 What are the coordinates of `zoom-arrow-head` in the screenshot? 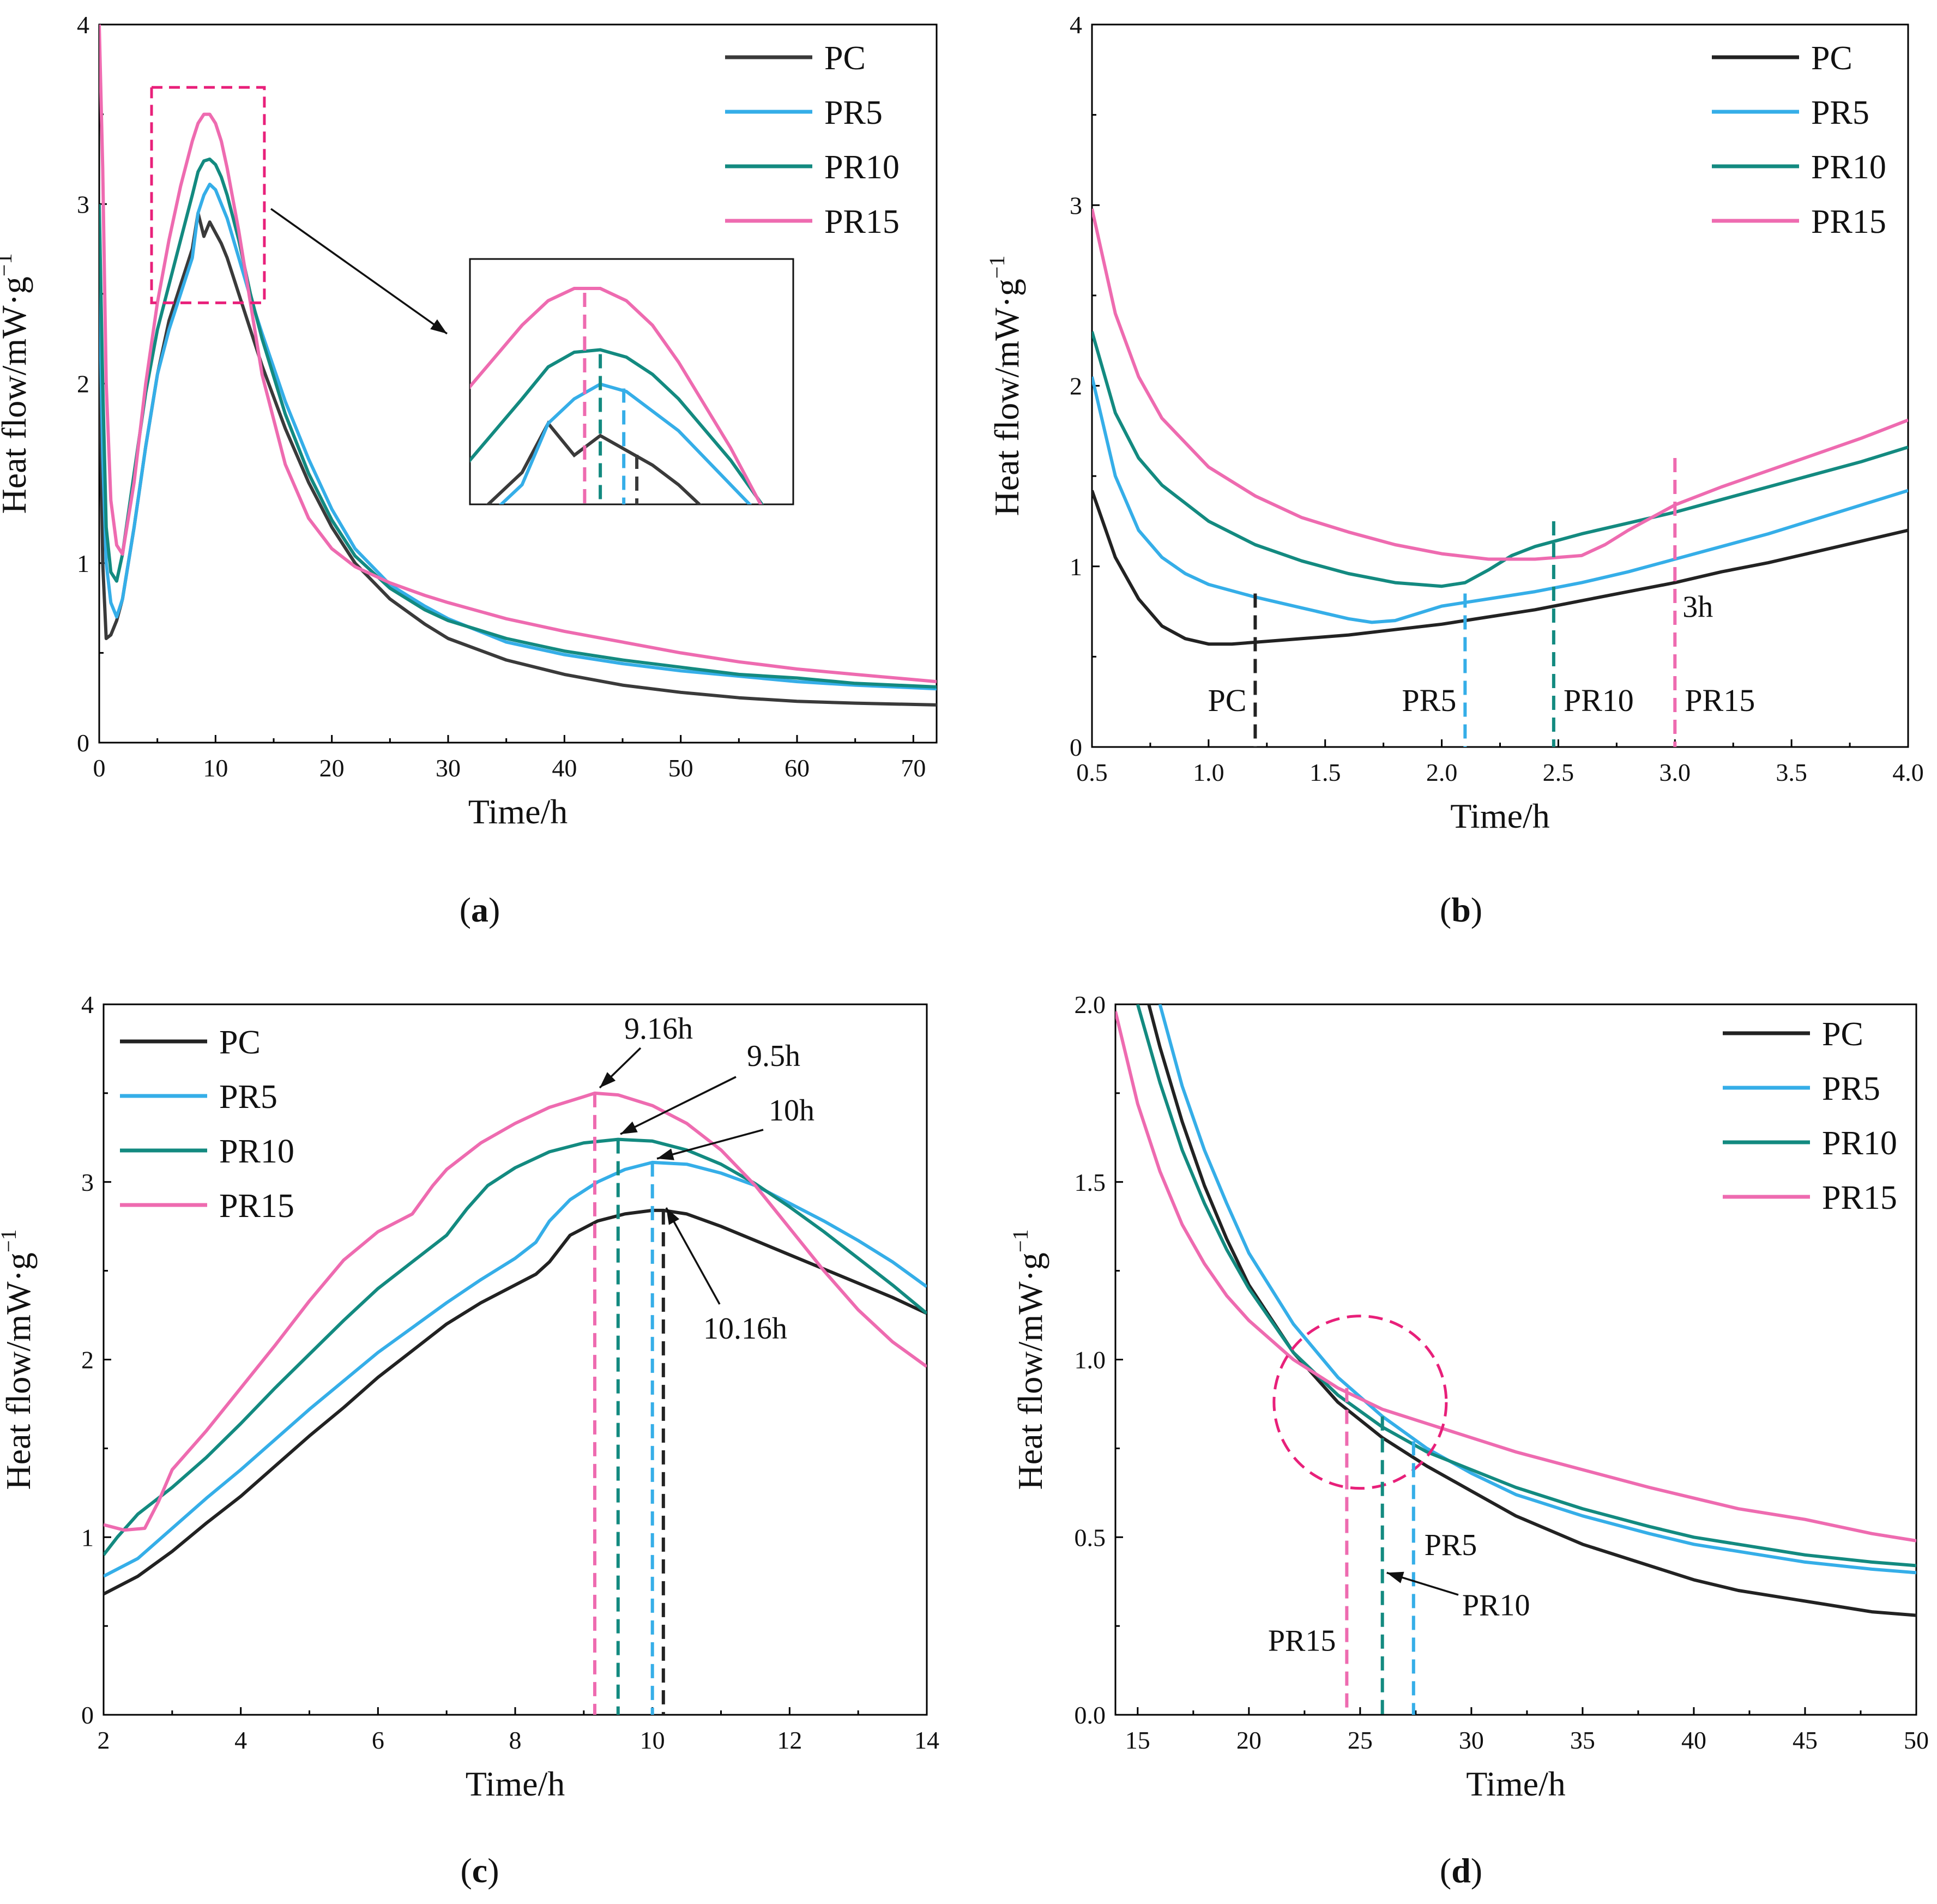 It's located at (438, 326).